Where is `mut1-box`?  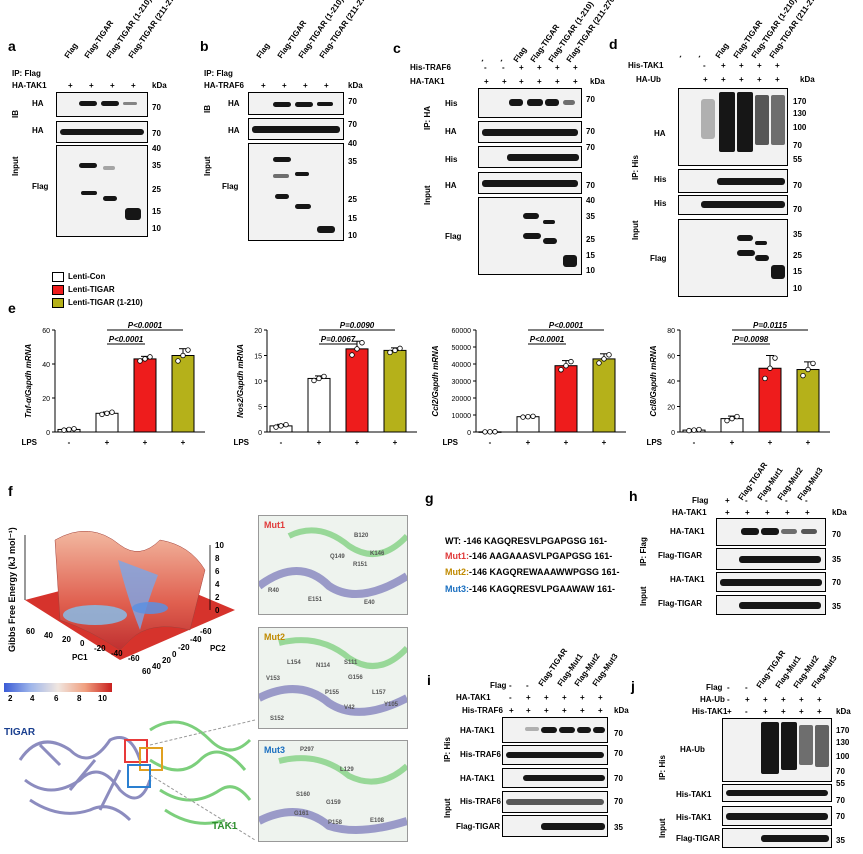 mut1-box is located at coordinates (136, 751).